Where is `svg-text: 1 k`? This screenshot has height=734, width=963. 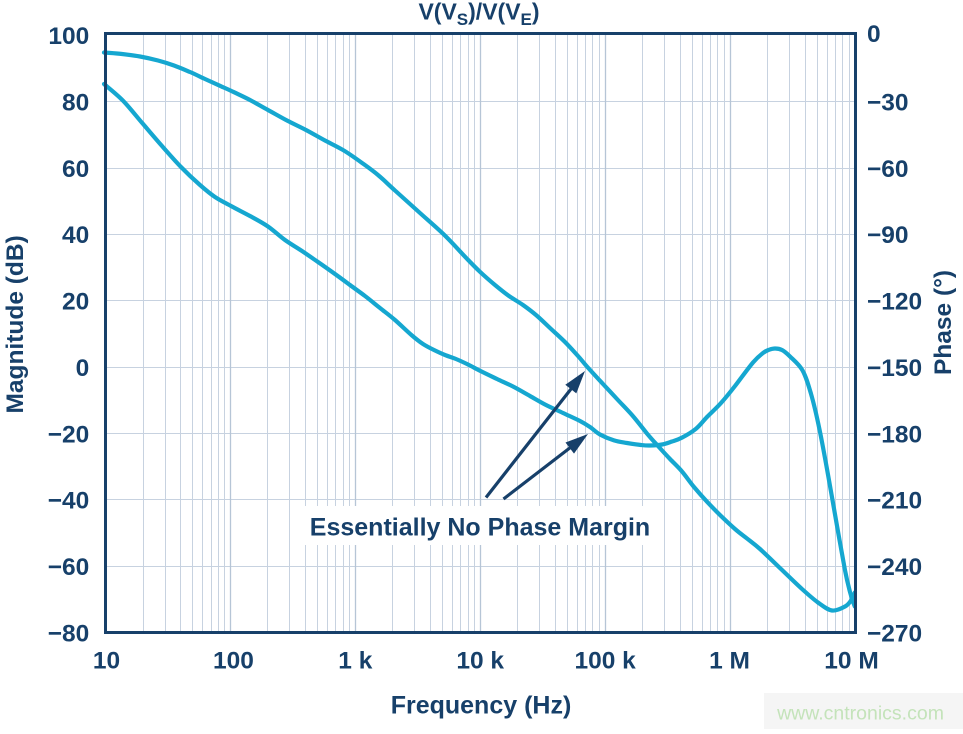
svg-text: 1 k is located at coordinates (355, 661).